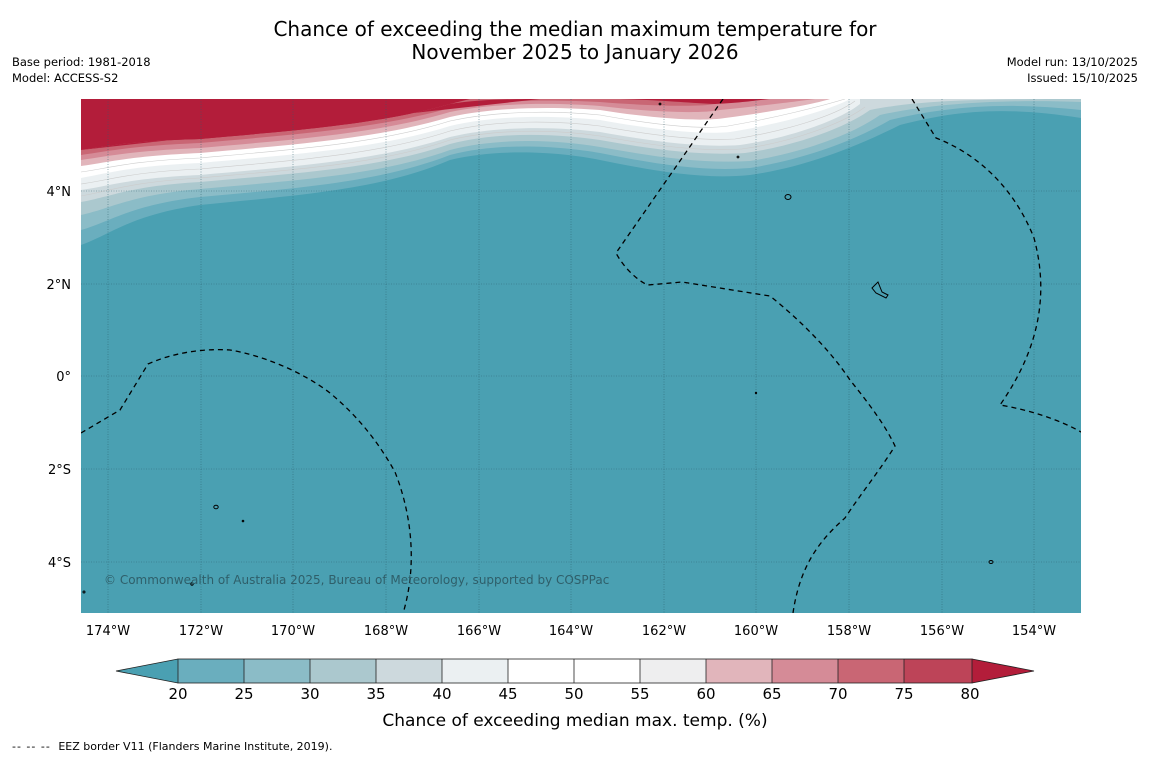  I want to click on lon-label: 170°W, so click(293, 631).